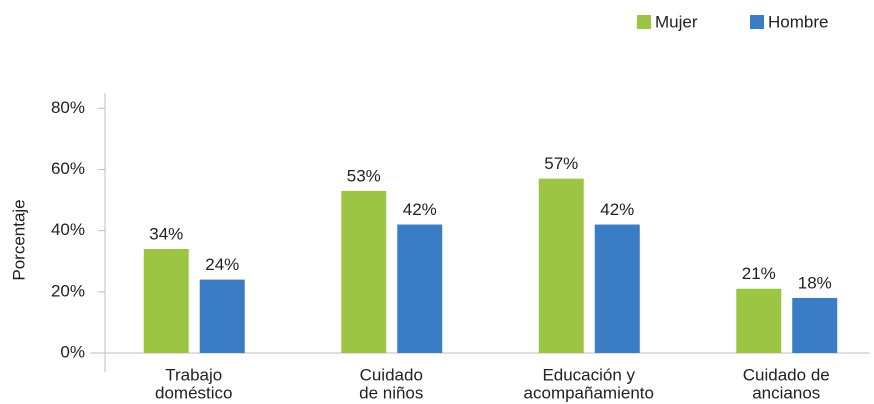 This screenshot has height=404, width=874. Describe the element at coordinates (561, 163) in the screenshot. I see `value-label: 57%` at that location.